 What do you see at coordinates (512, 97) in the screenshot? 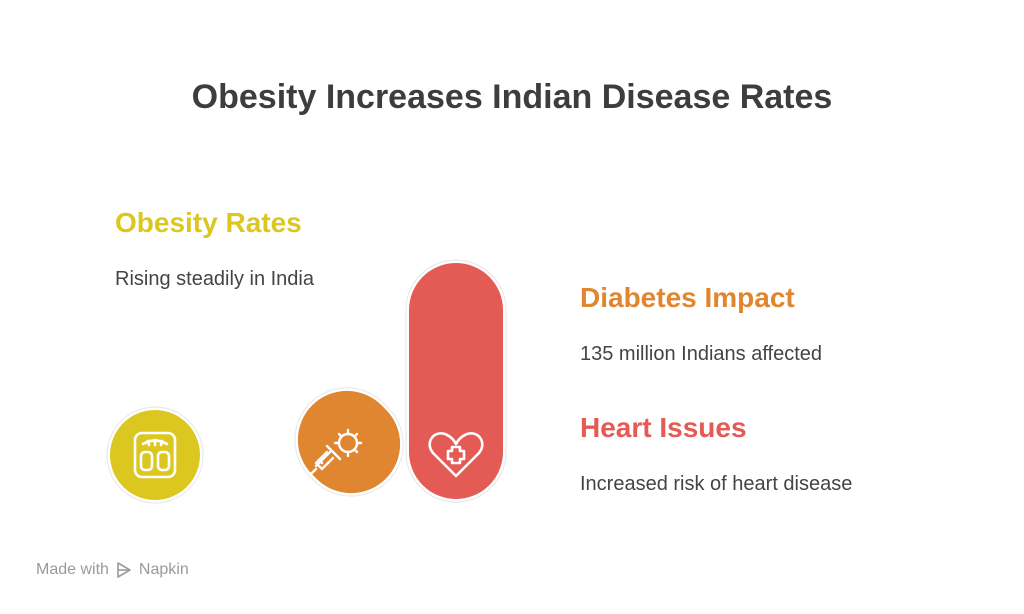
I see `page-title: Obesity Increases Indian Disease Rates` at bounding box center [512, 97].